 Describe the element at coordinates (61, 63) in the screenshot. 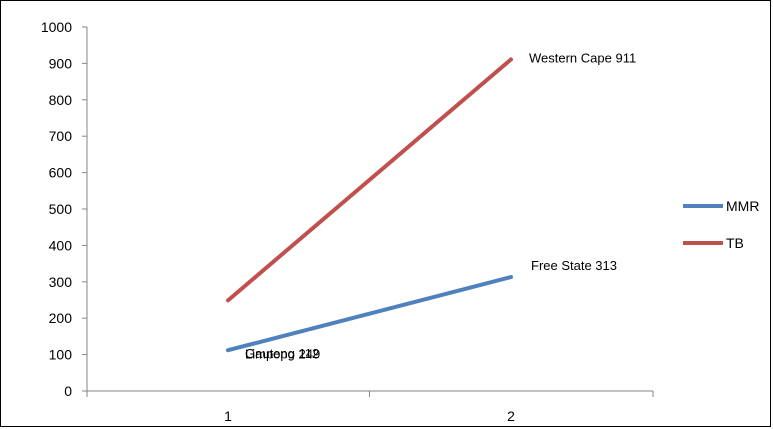

I see `y-tick-label: 900` at that location.